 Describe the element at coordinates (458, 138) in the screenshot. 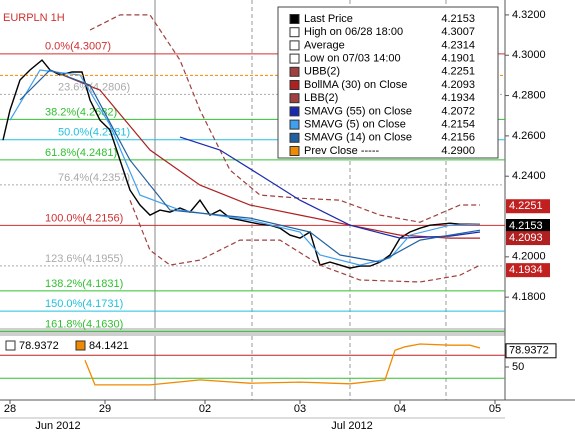

I see `legend-value: 4.2156` at that location.